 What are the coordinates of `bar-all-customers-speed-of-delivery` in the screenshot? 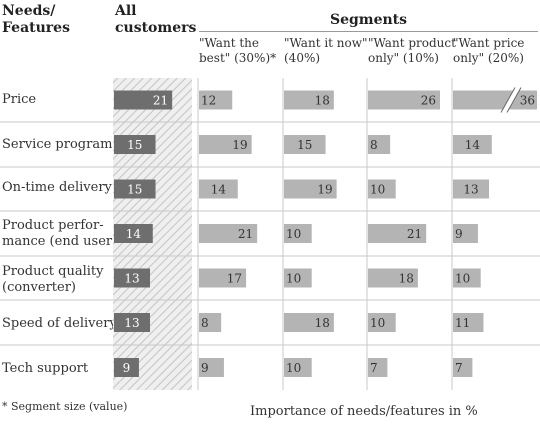 It's located at (132, 322).